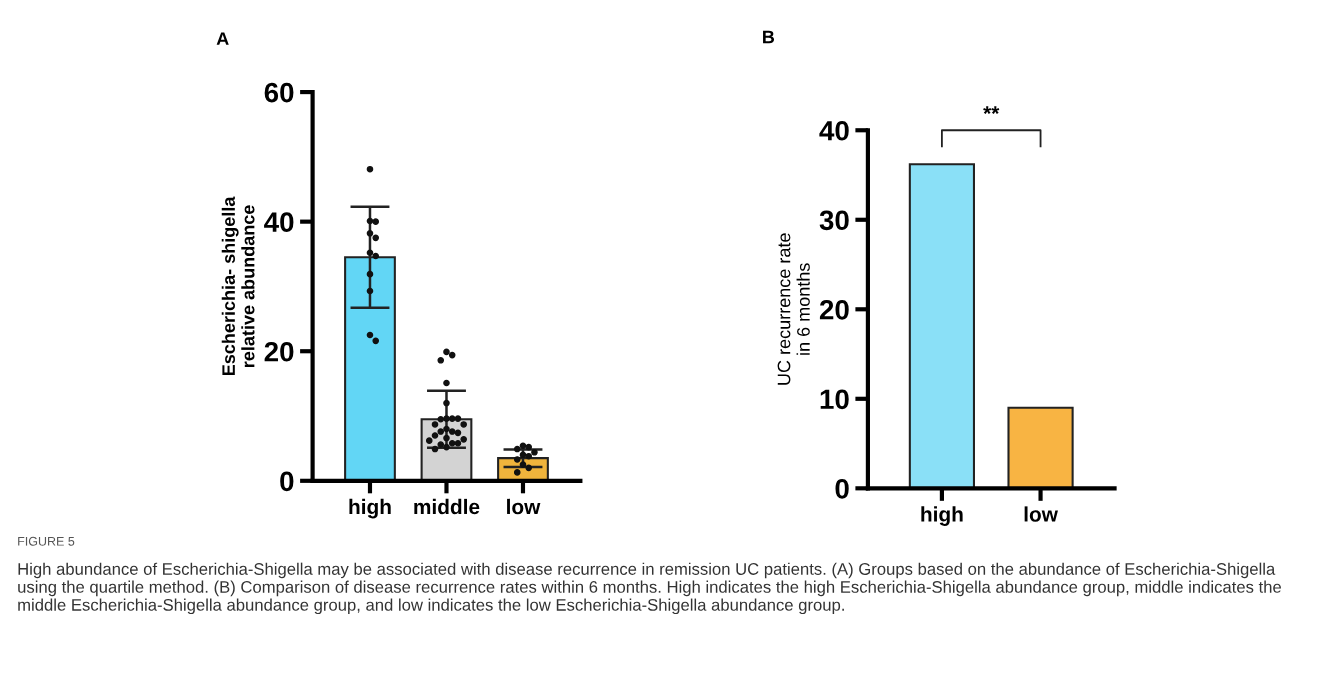 The image size is (1319, 682). Describe the element at coordinates (793, 309) in the screenshot. I see `y-axis-title: UC recurrence rate in 6 months` at that location.